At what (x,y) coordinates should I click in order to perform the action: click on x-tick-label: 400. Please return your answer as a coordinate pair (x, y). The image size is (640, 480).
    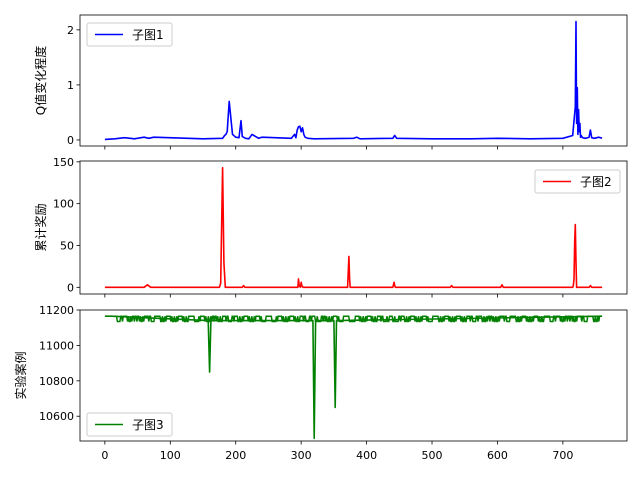
    Looking at the image, I should click on (366, 455).